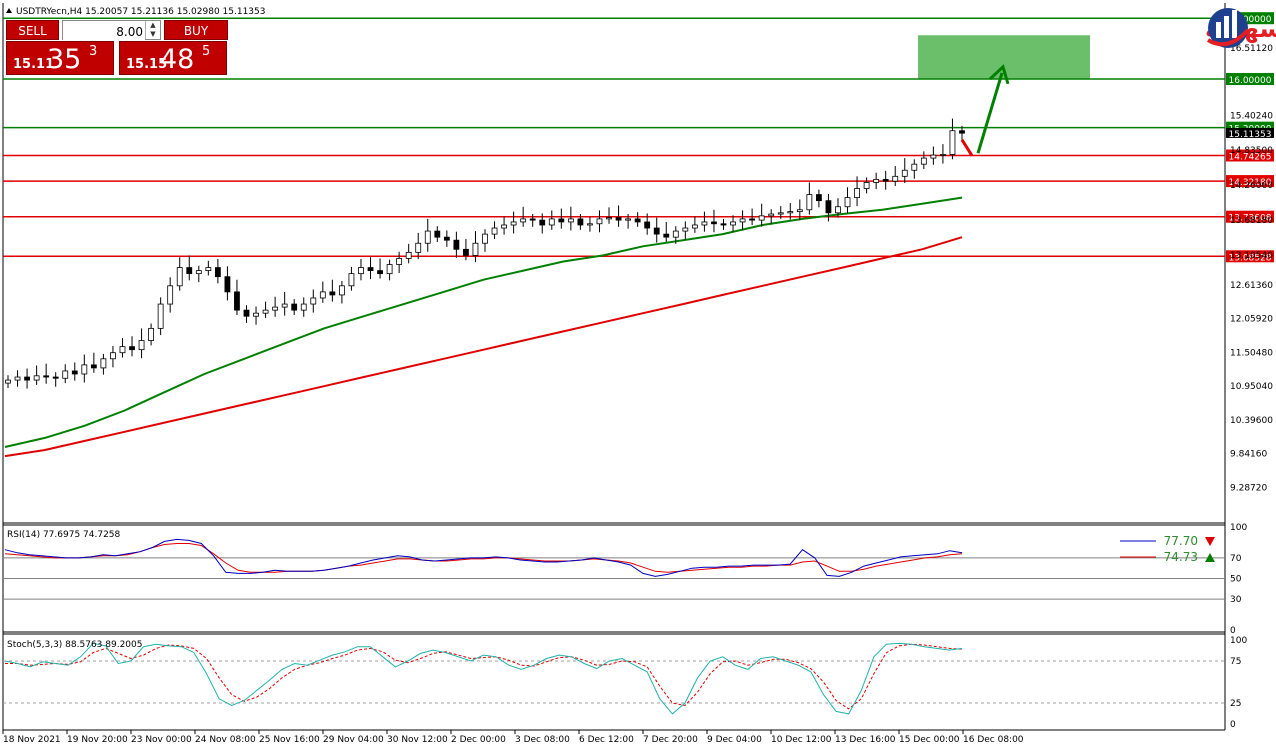  I want to click on stoch-y-tick: 25, so click(1235, 704).